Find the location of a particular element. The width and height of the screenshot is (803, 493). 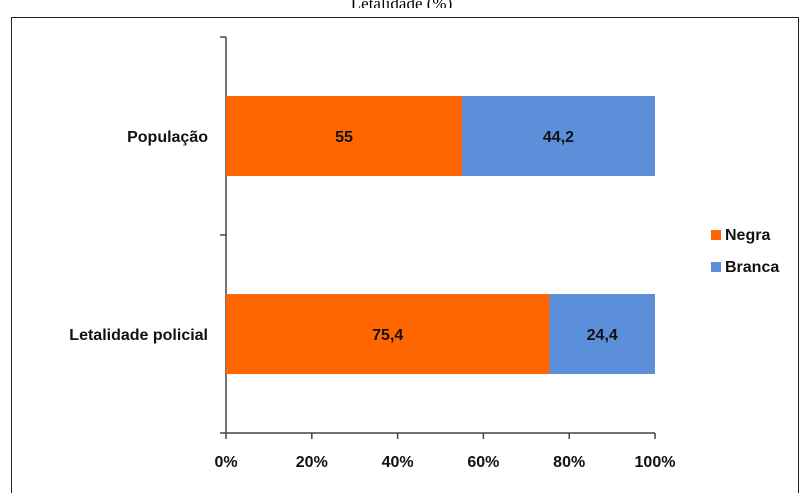

data-label: 44,2 is located at coordinates (558, 137).